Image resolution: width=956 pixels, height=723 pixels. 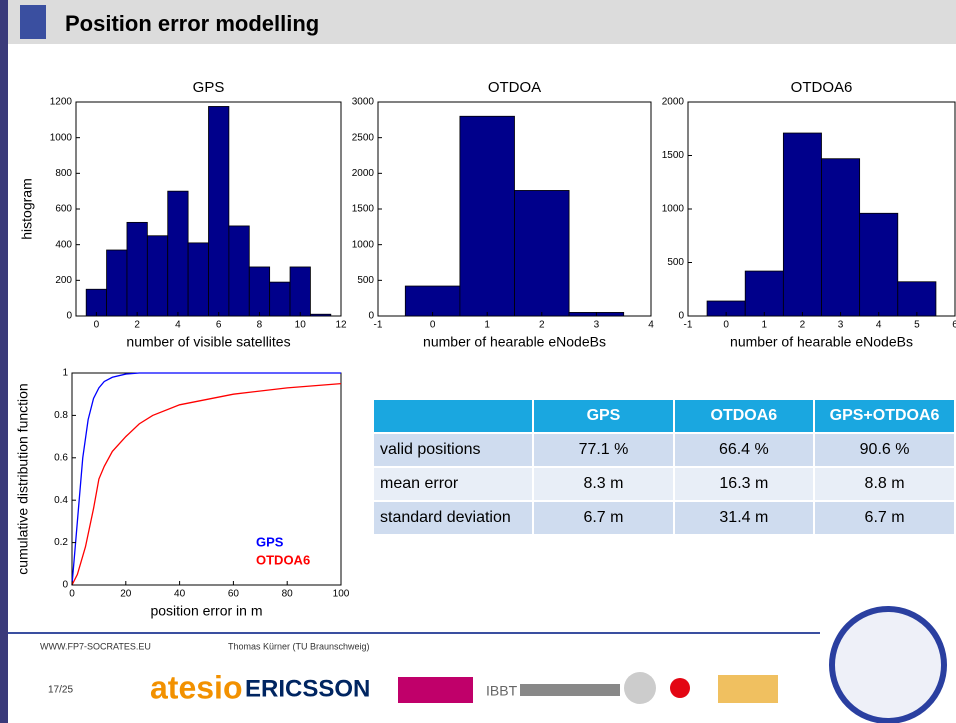 I want to click on left-strip, so click(x=4, y=361).